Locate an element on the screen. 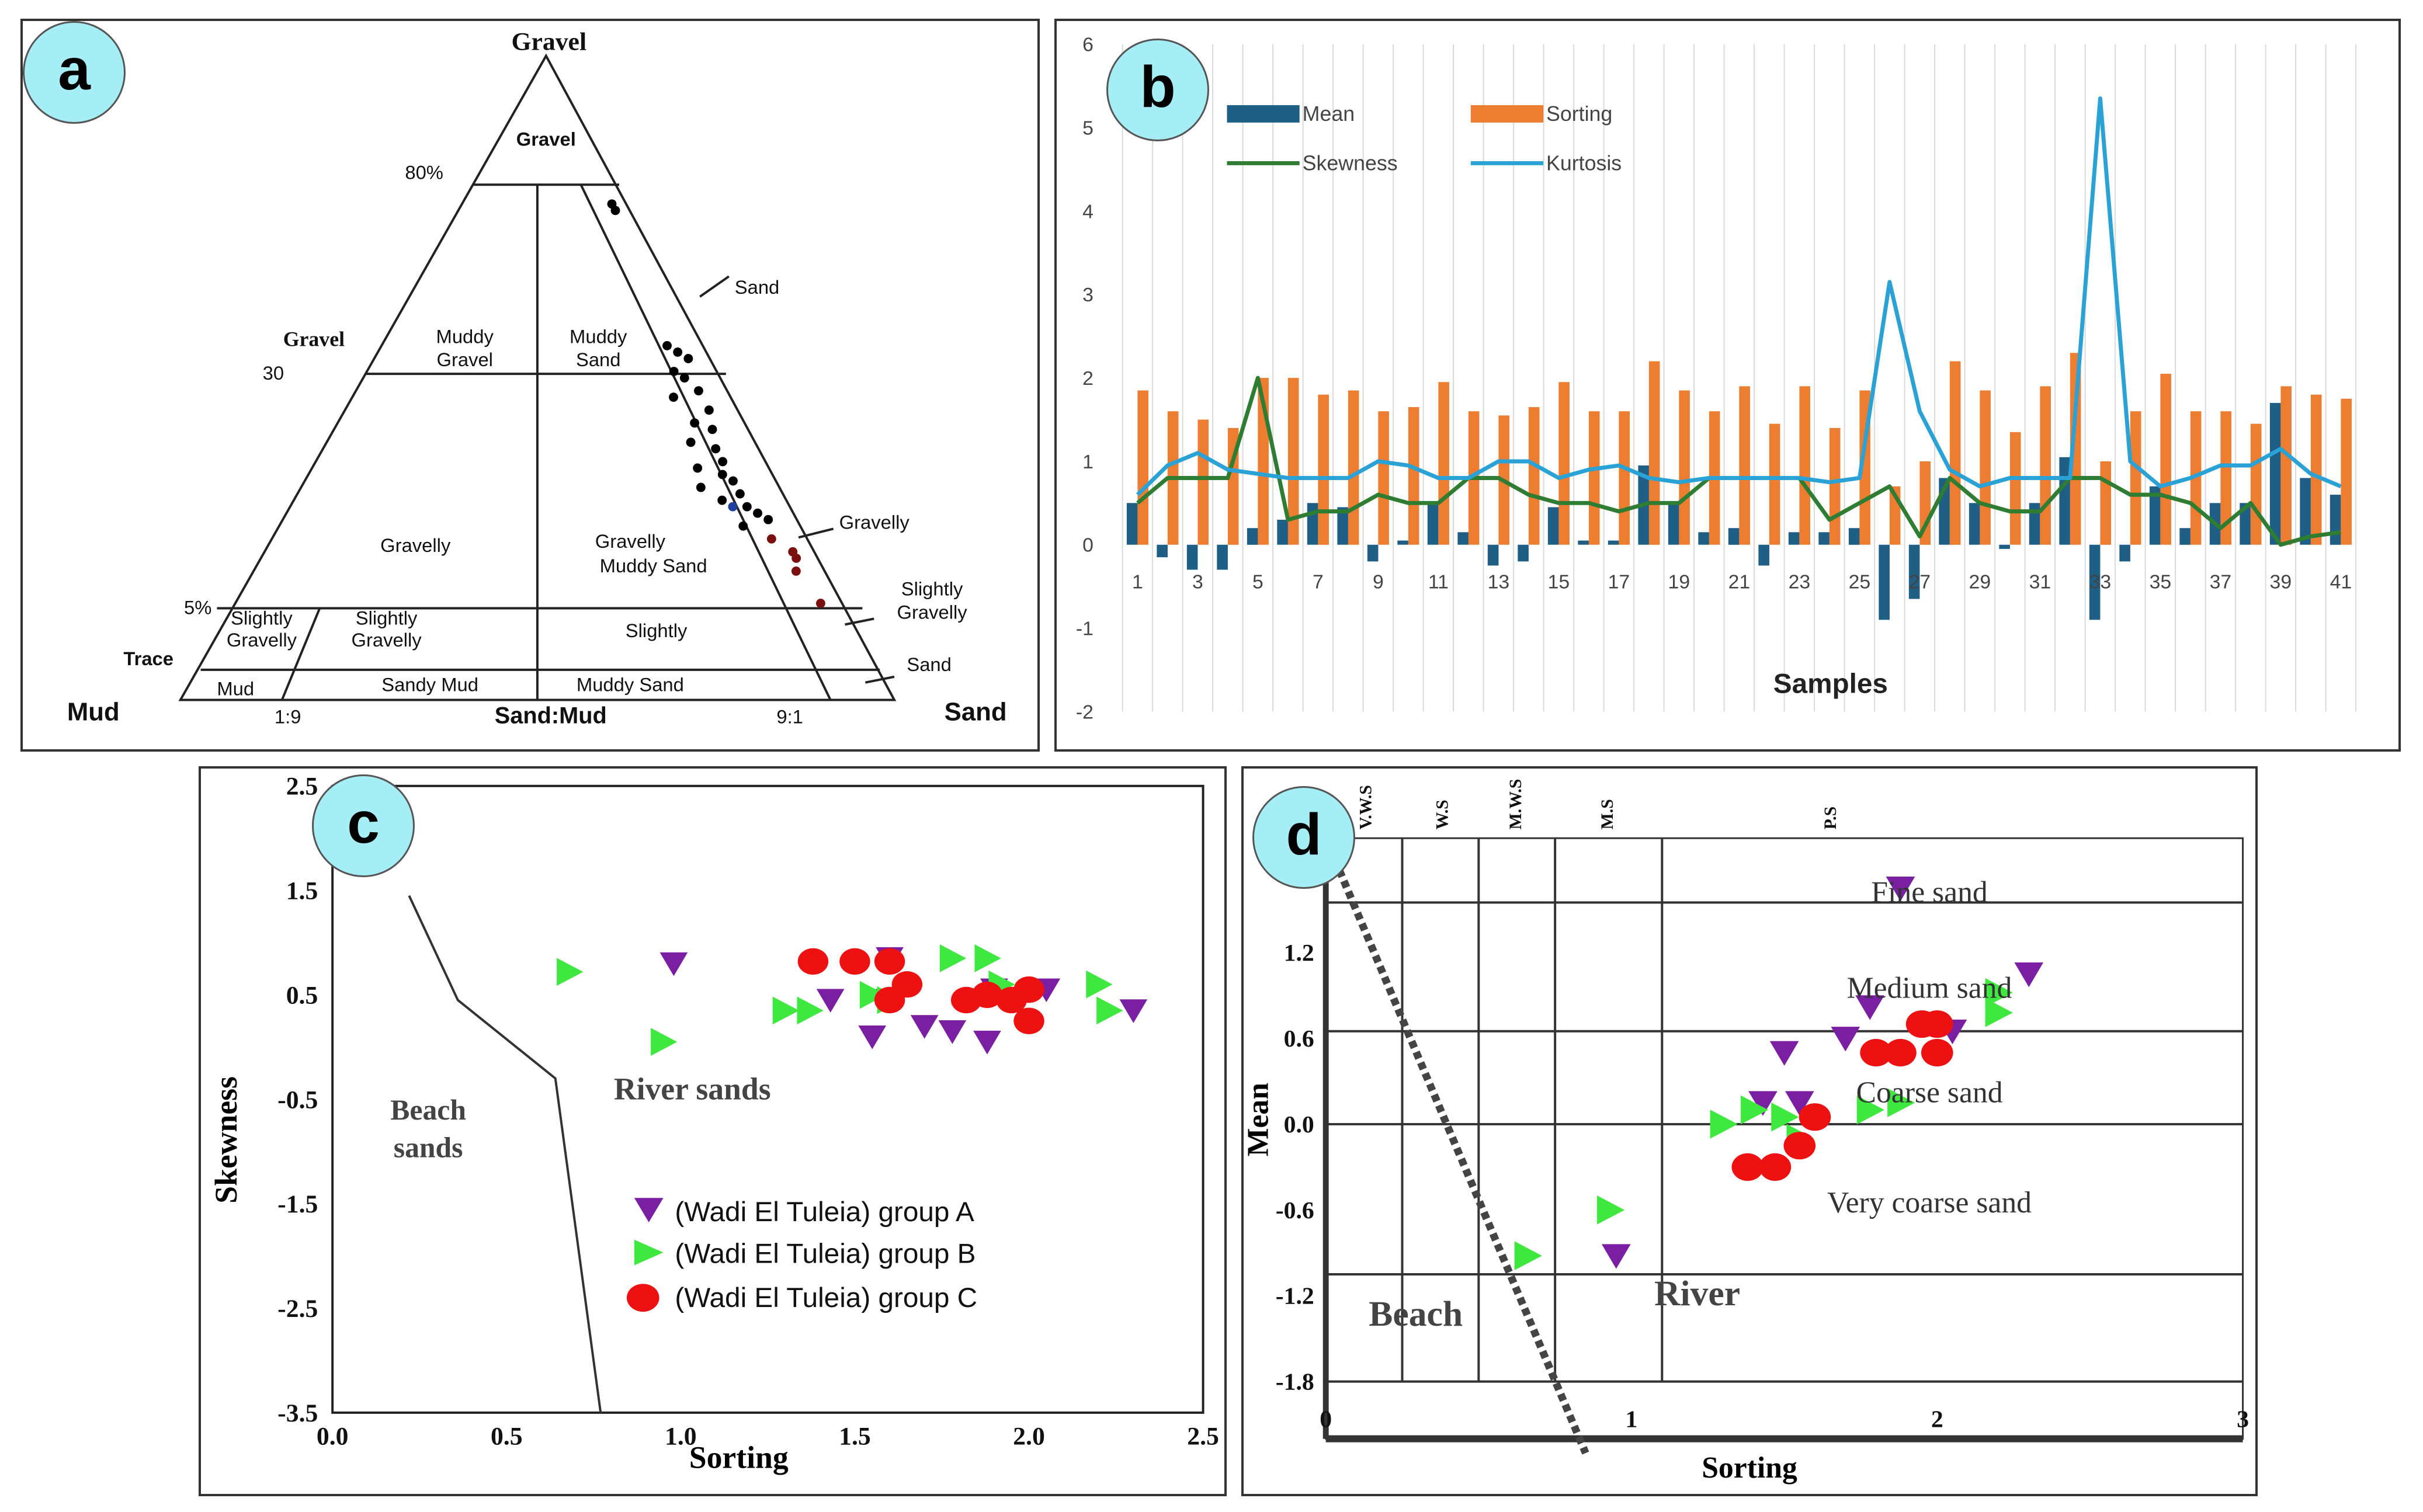  region-sand-right: Sand is located at coordinates (929, 664).